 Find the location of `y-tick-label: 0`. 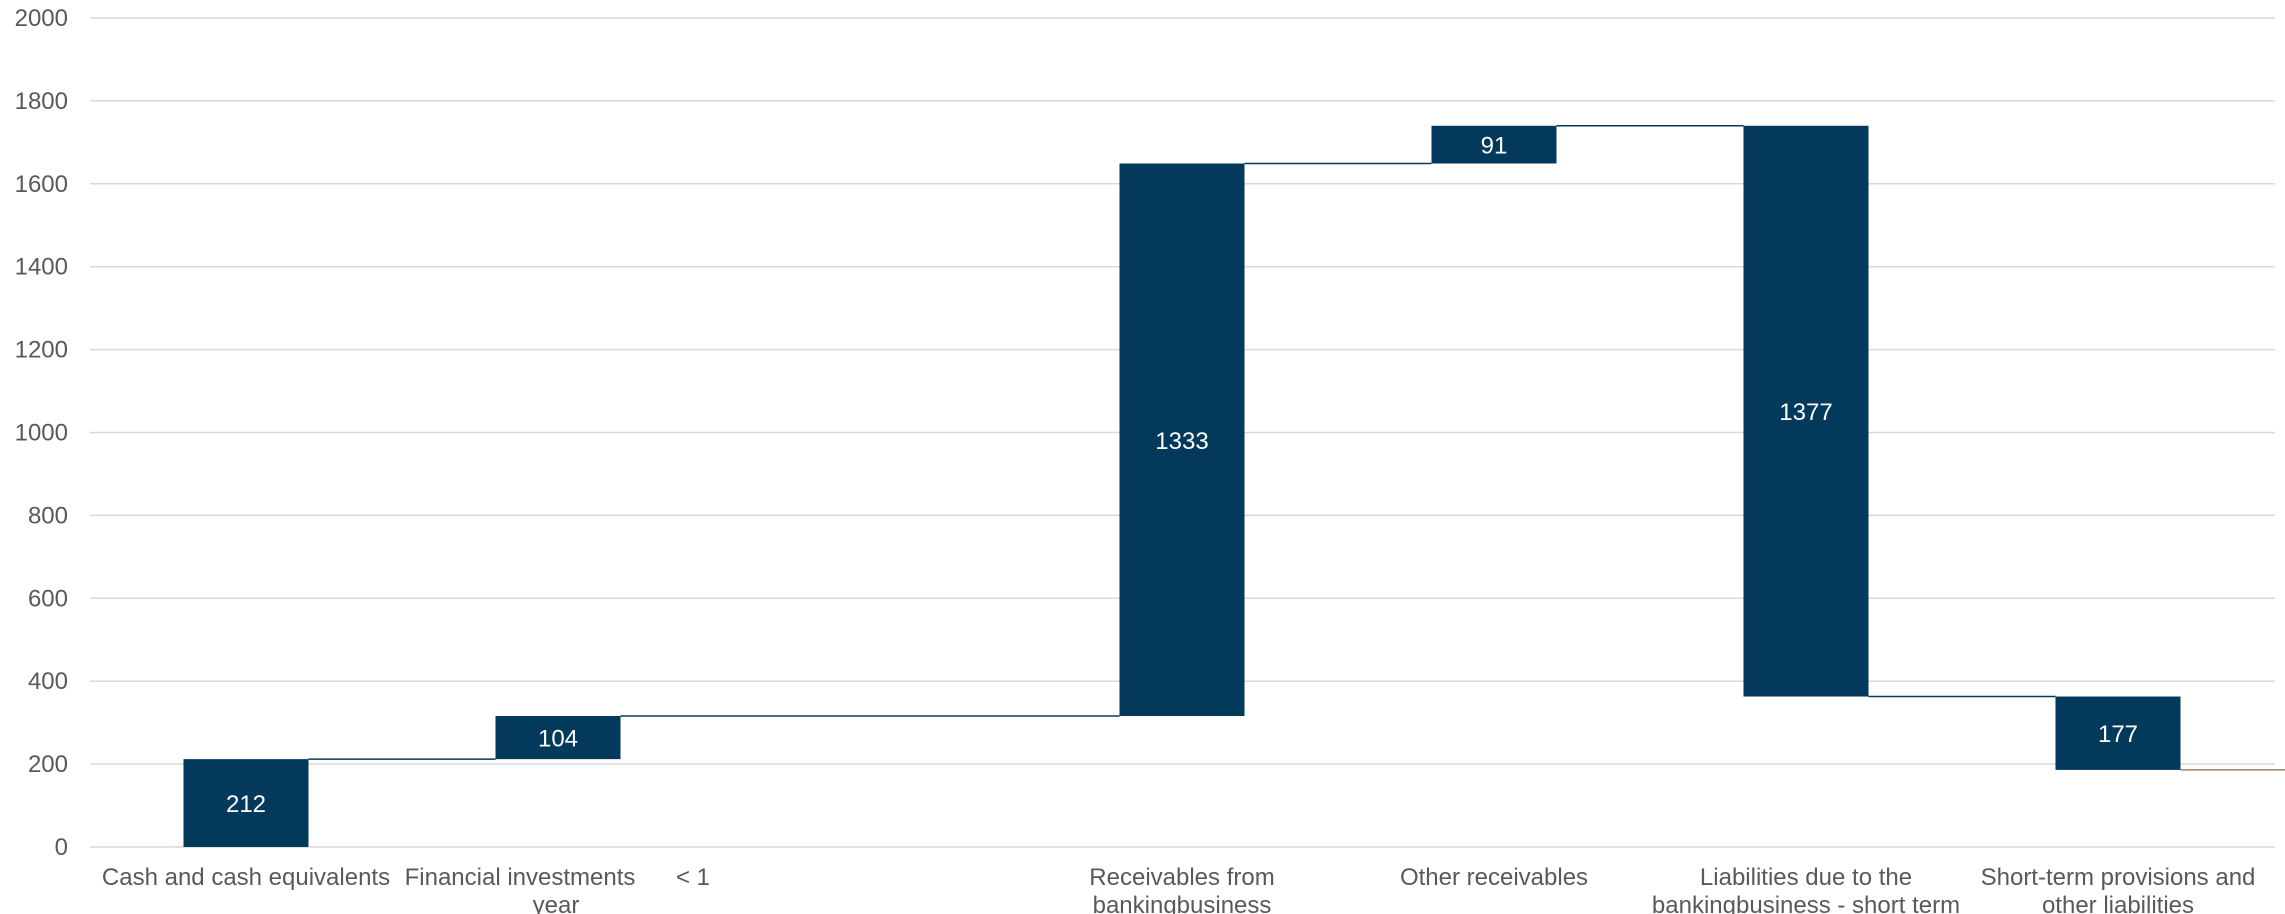

y-tick-label: 0 is located at coordinates (61, 847).